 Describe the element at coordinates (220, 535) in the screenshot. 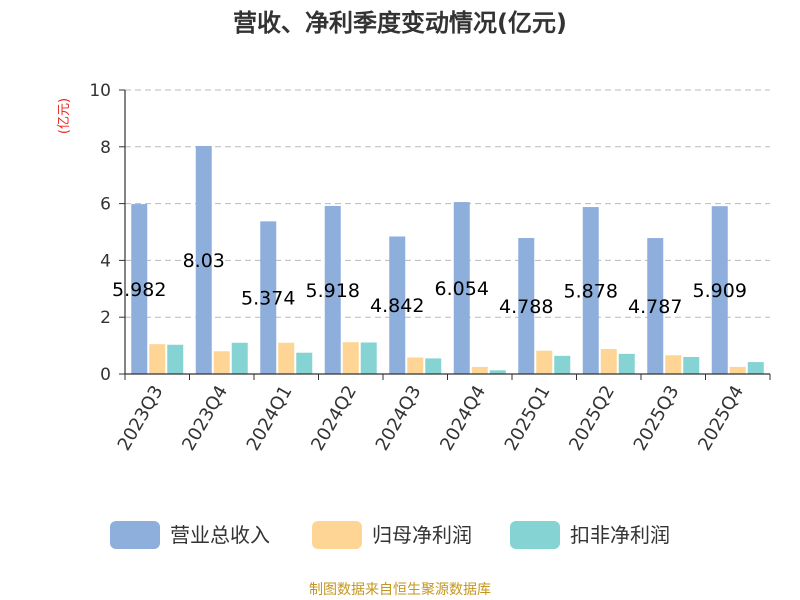

I see `legend-label: 营业总收入` at that location.